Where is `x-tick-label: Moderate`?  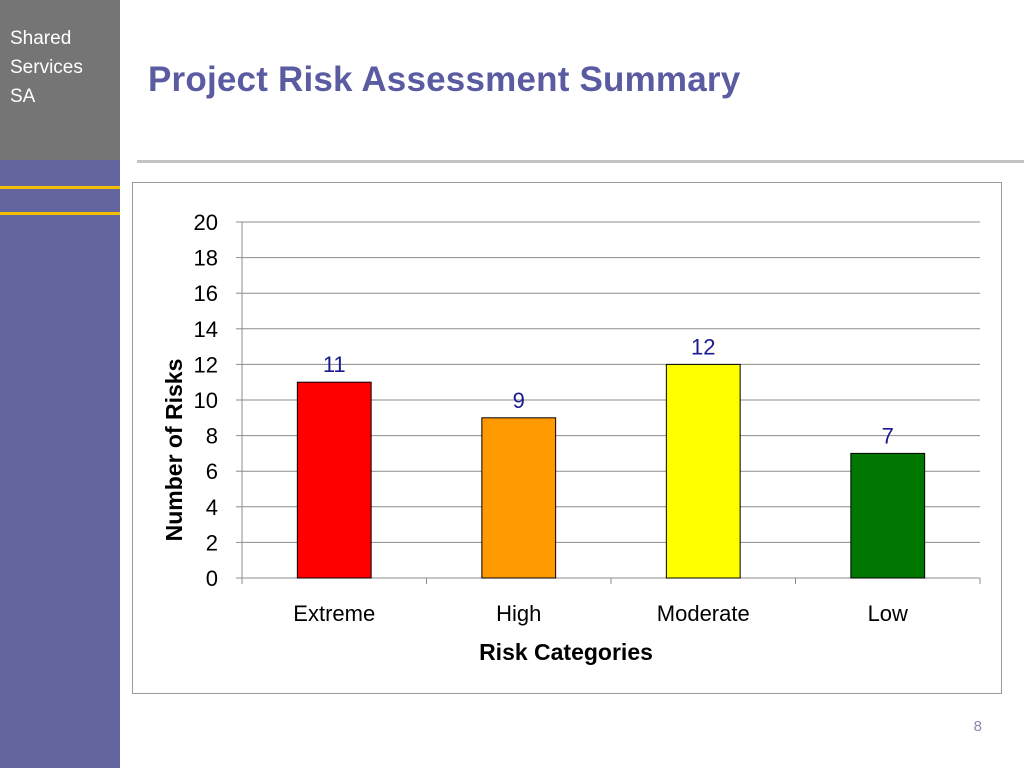 x-tick-label: Moderate is located at coordinates (703, 613).